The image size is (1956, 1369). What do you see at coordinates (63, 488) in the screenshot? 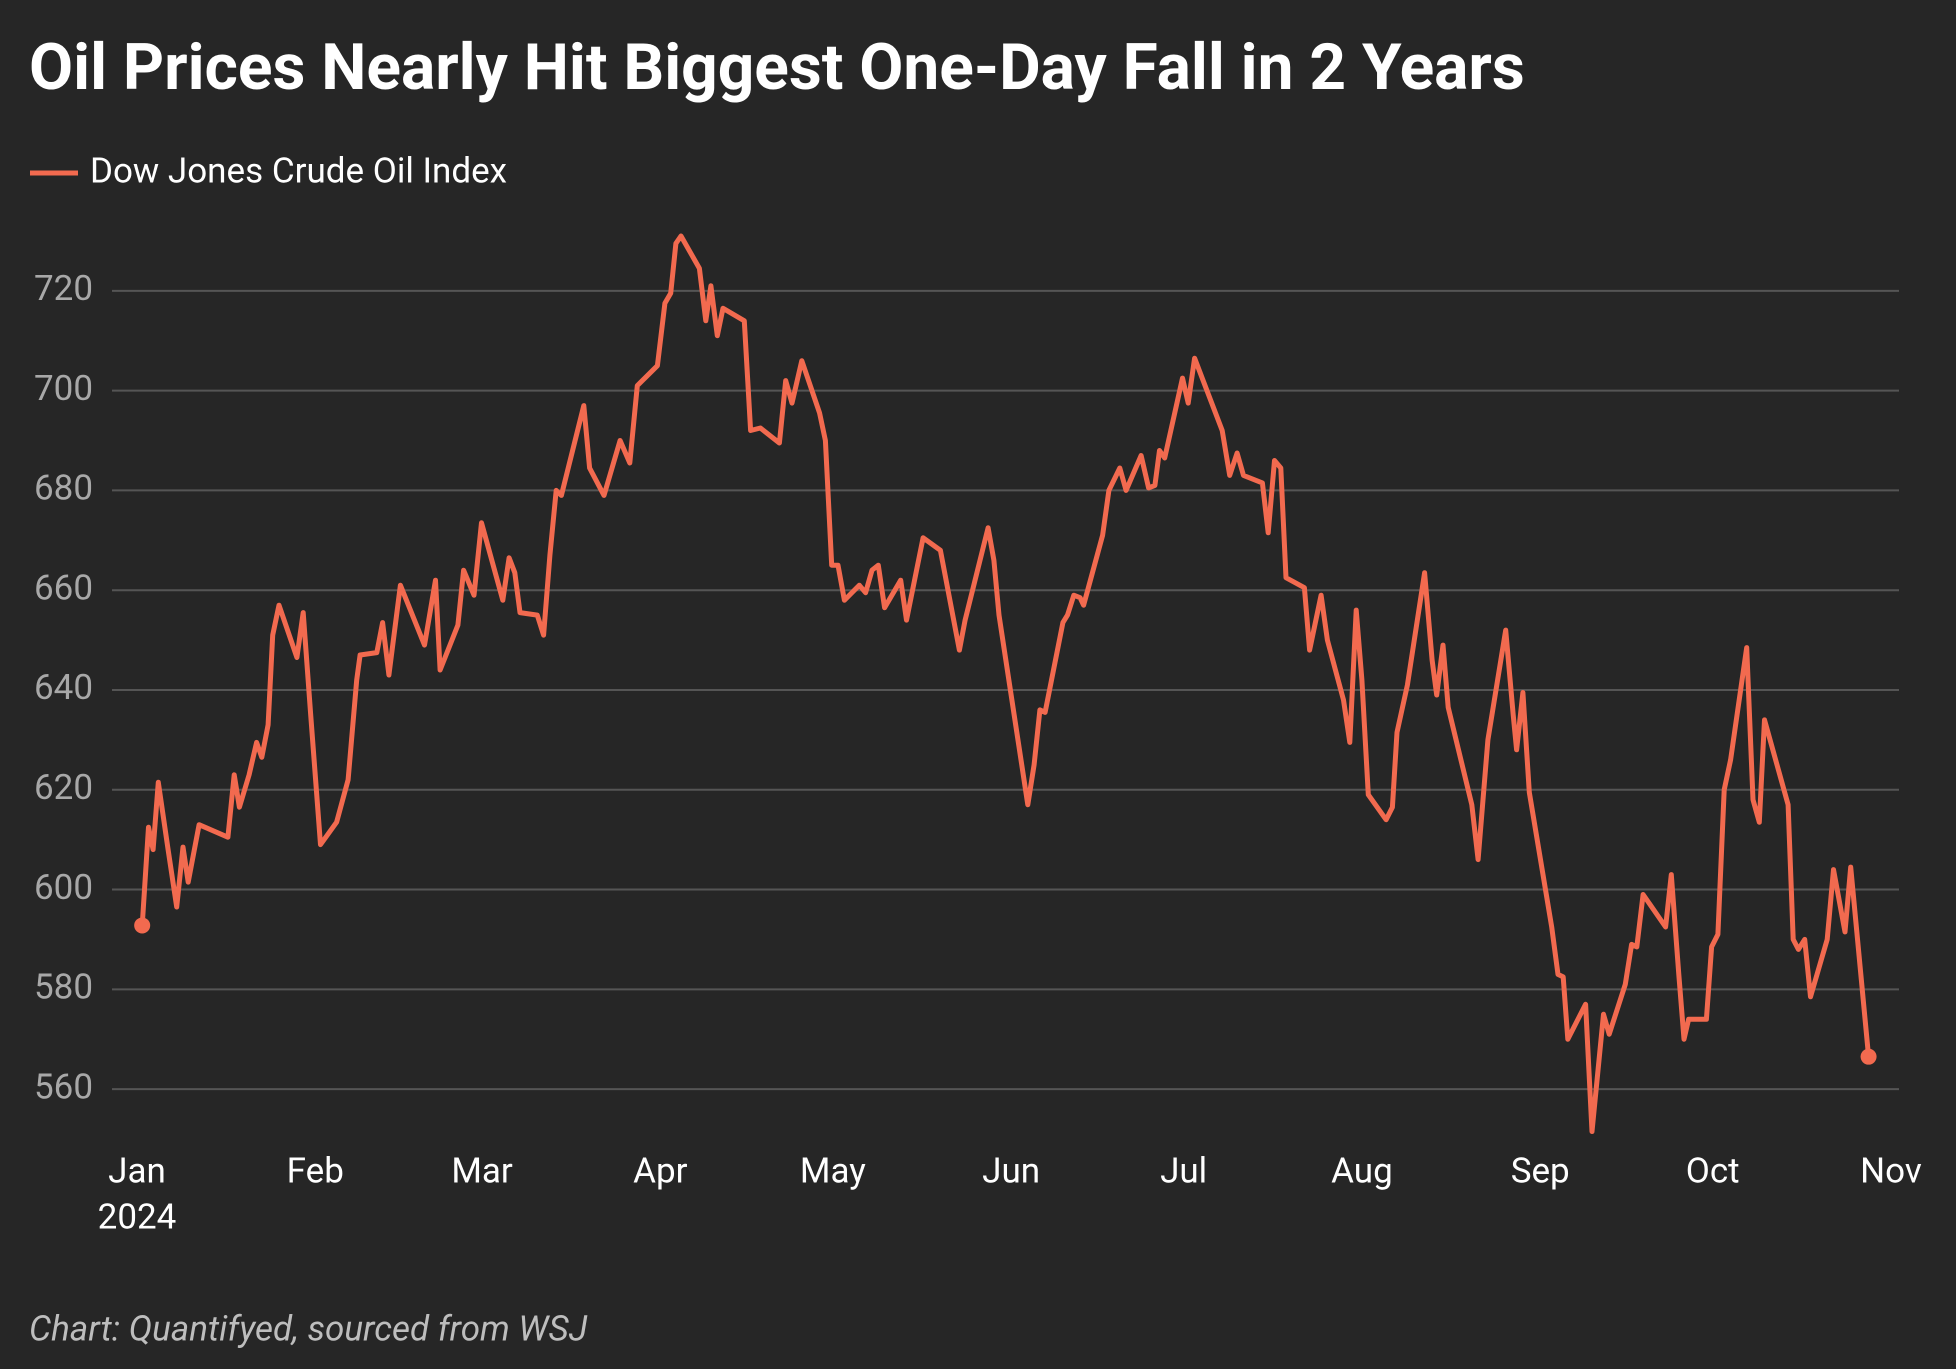
I see `y-tick-label: 680` at bounding box center [63, 488].